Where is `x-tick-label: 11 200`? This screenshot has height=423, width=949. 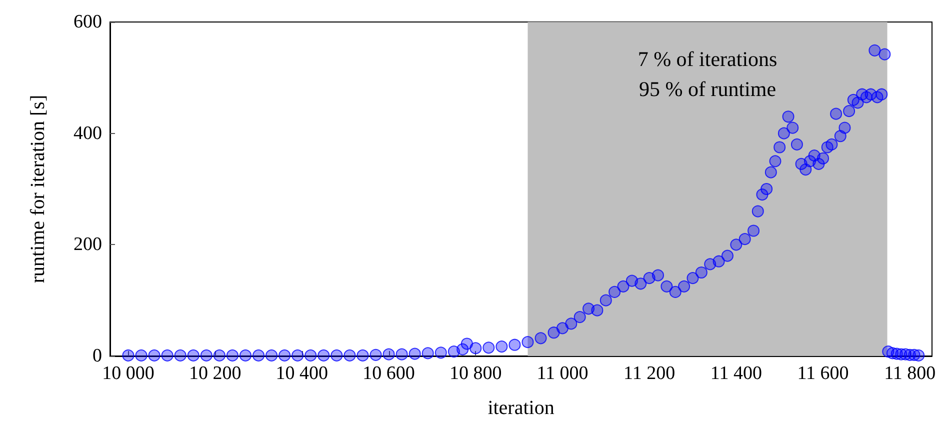 x-tick-label: 11 200 is located at coordinates (650, 373).